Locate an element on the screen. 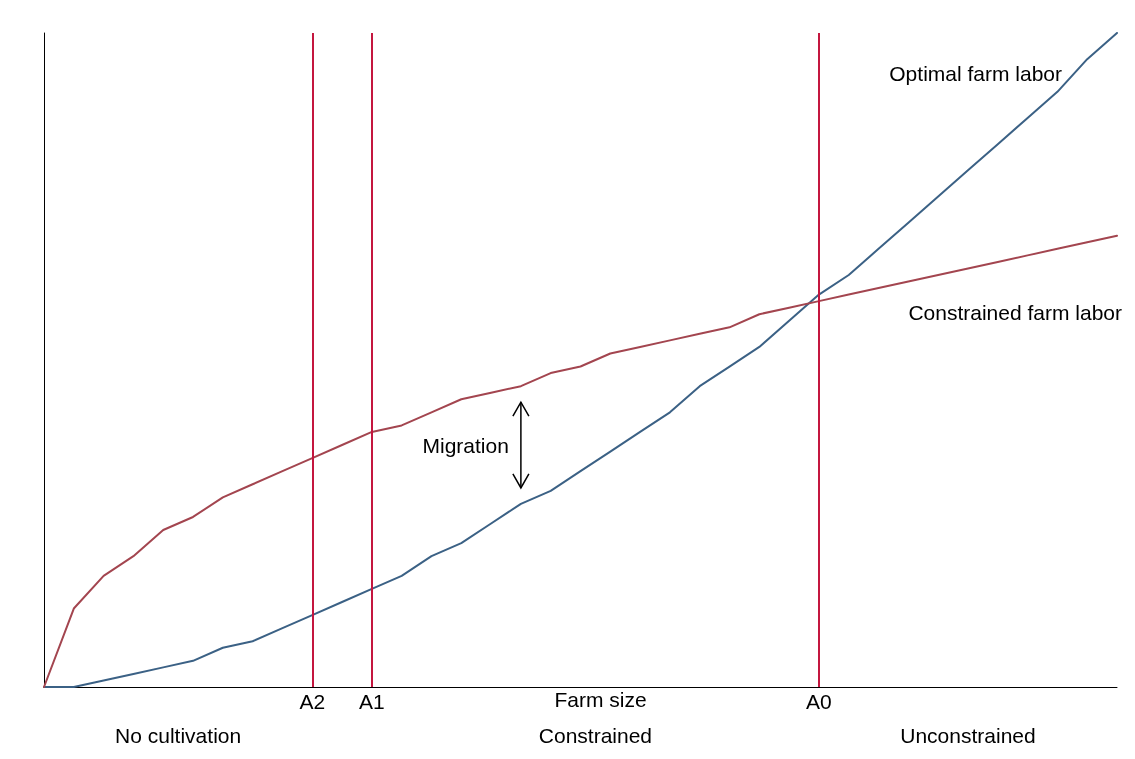  text: Constrained is located at coordinates (595, 735).